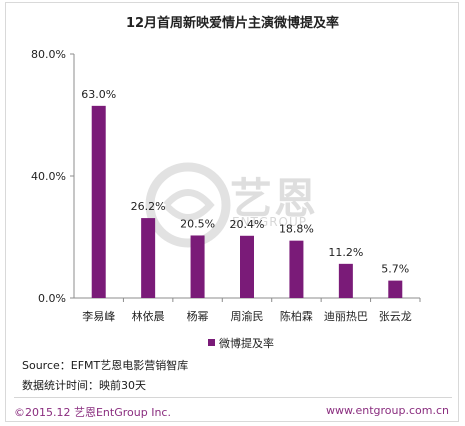  Describe the element at coordinates (84, 385) in the screenshot. I see `stat-period-note: 数据统计时间：映前30天` at that location.